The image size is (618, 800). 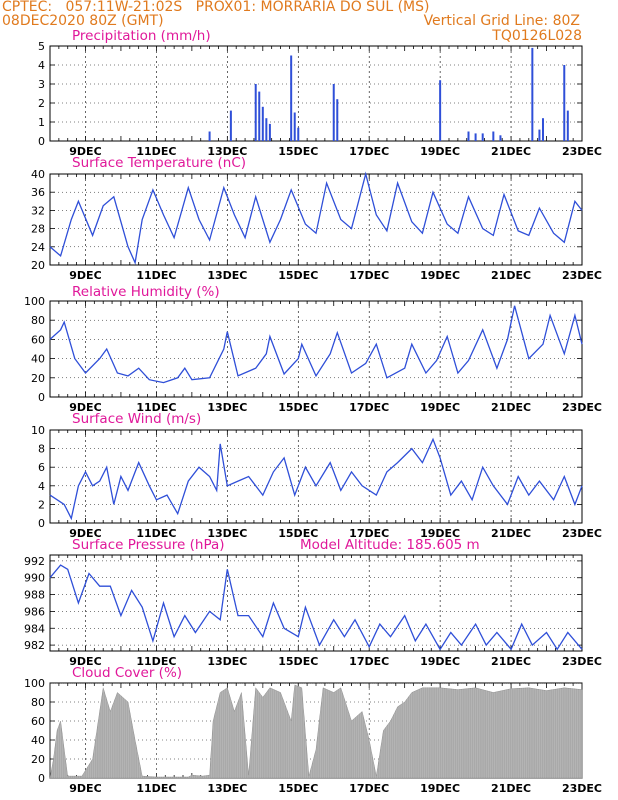 I want to click on panel-title: Relative Humidity (%), so click(x=146, y=292).